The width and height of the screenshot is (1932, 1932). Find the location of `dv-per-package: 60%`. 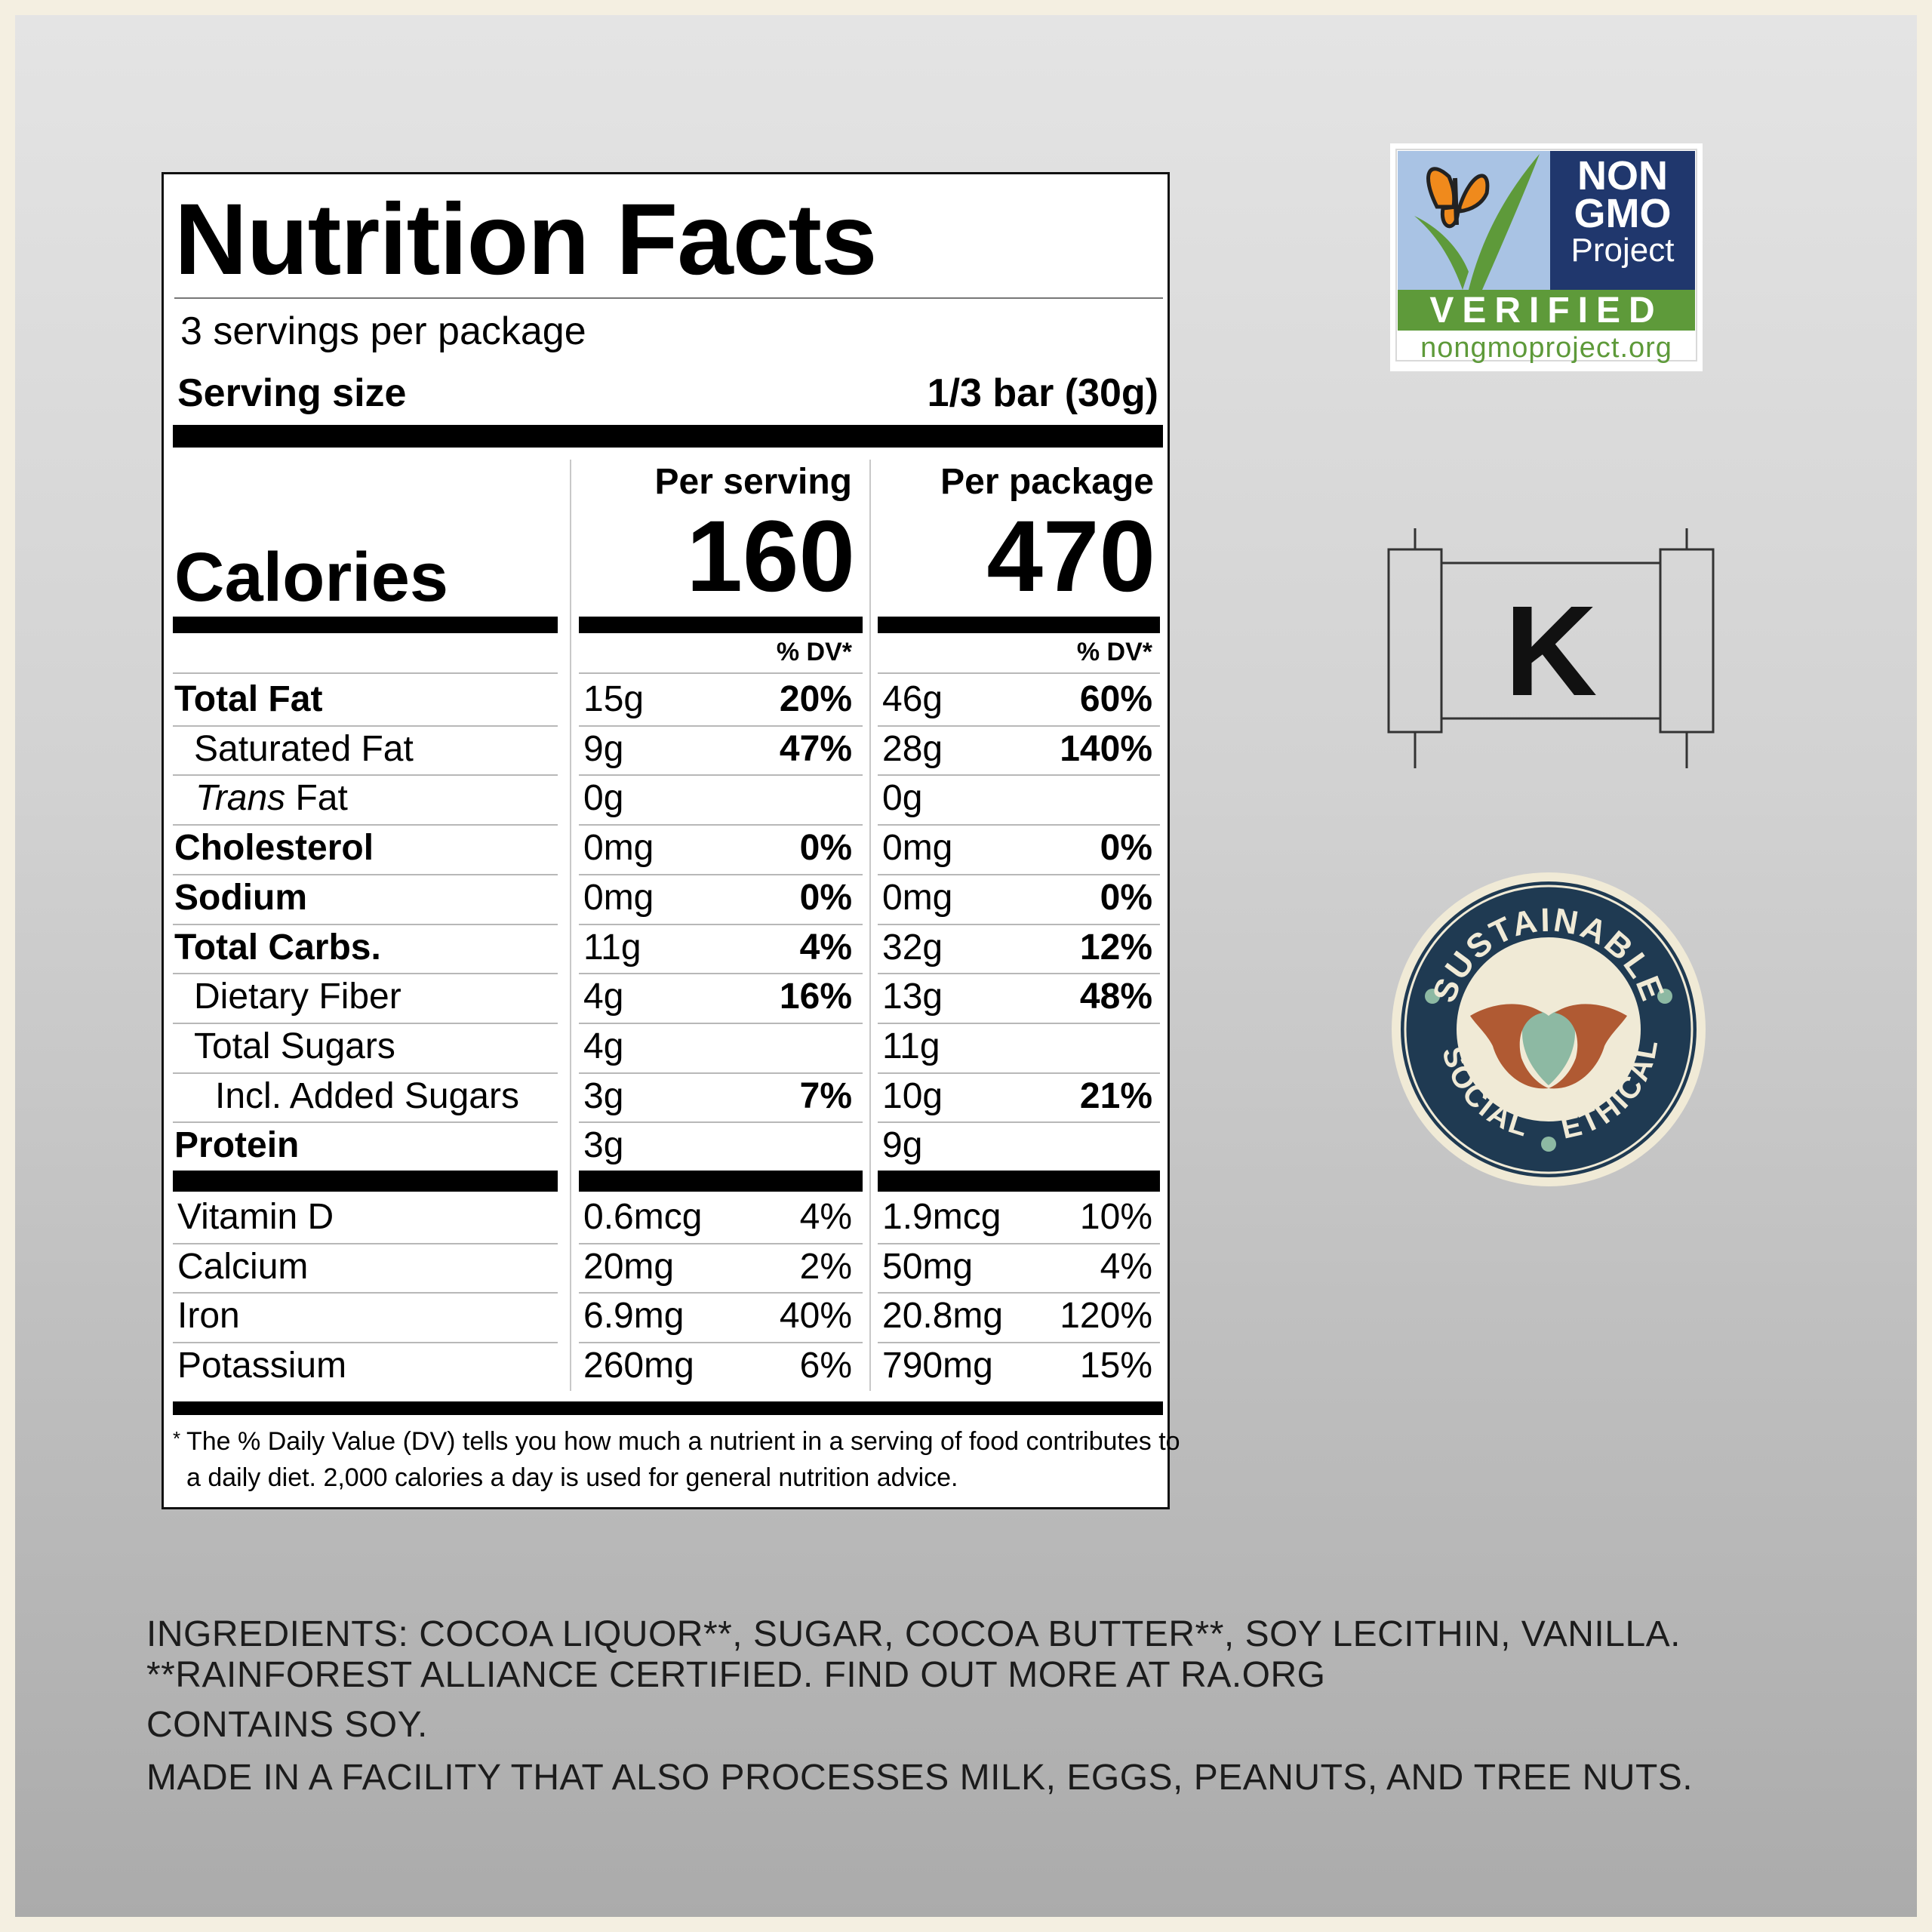

dv-per-package: 60% is located at coordinates (1115, 699).